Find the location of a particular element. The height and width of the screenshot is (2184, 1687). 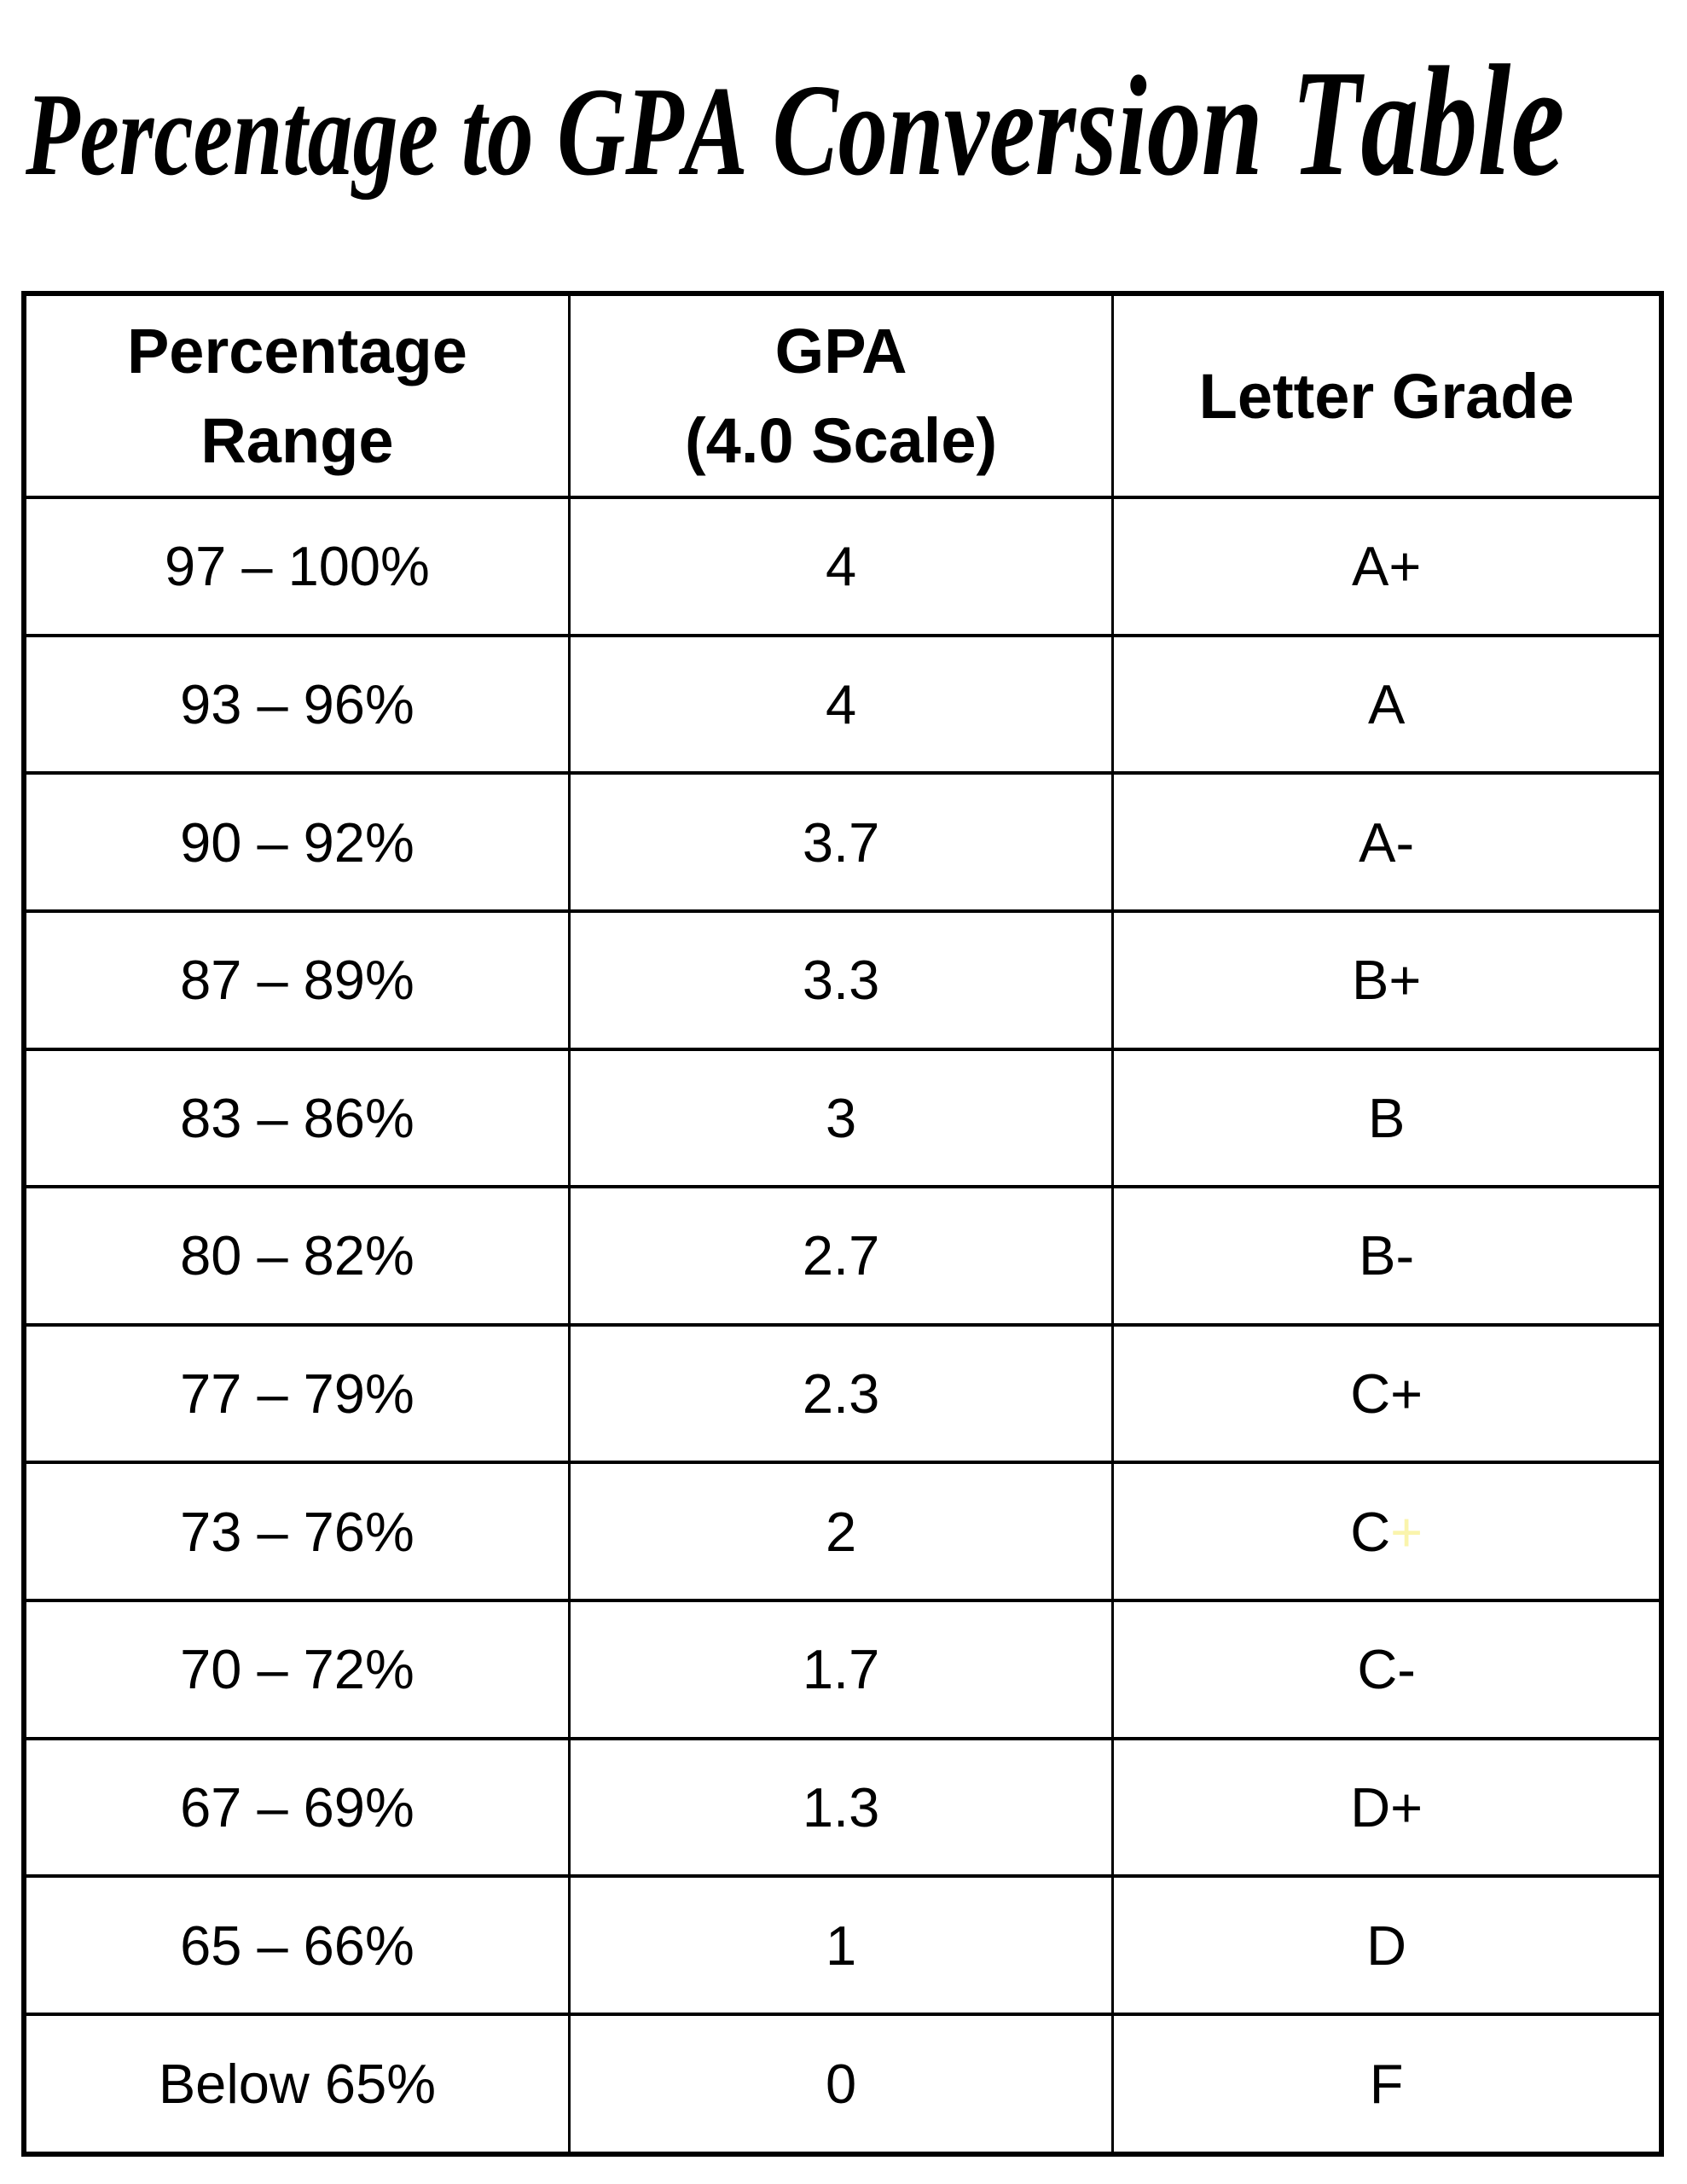

letter-cell: A+ is located at coordinates (1387, 566).